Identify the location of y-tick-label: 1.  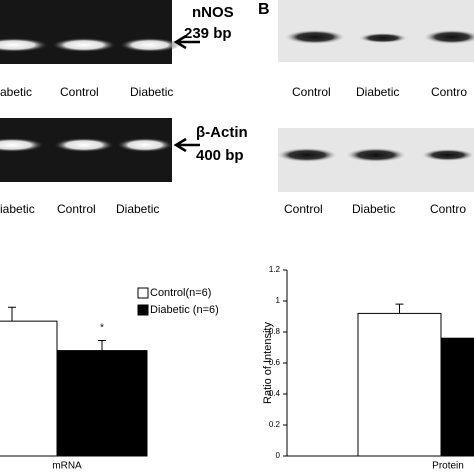
(278, 300).